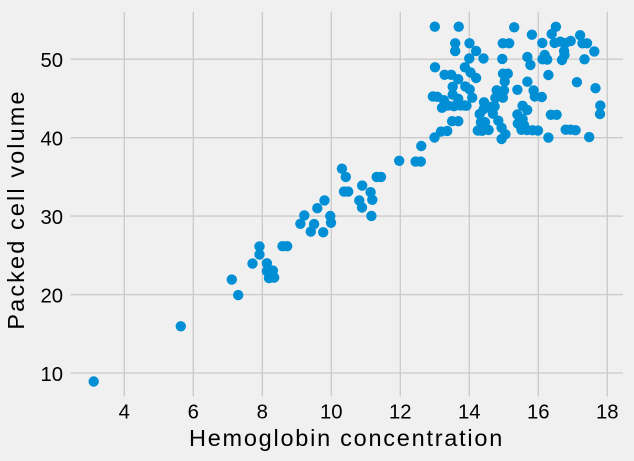 The width and height of the screenshot is (634, 461). I want to click on svg-text: 6, so click(193, 412).